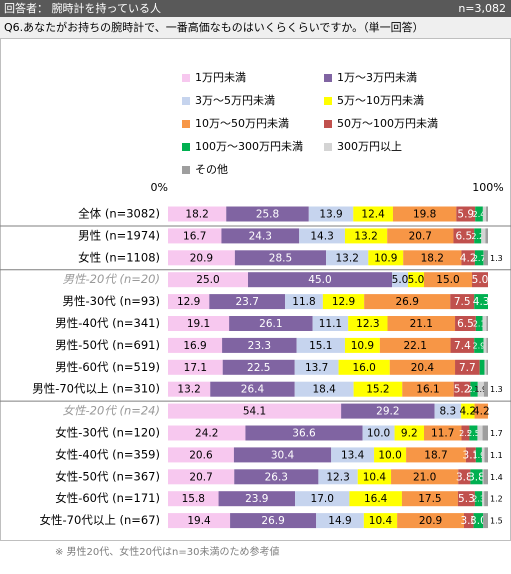 This screenshot has width=511, height=574. I want to click on data-label: 15.1, so click(320, 346).